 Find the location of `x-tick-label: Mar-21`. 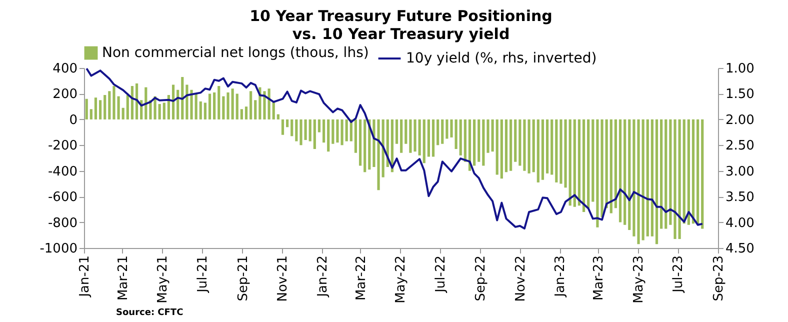

x-tick-label: Mar-21 is located at coordinates (123, 278).